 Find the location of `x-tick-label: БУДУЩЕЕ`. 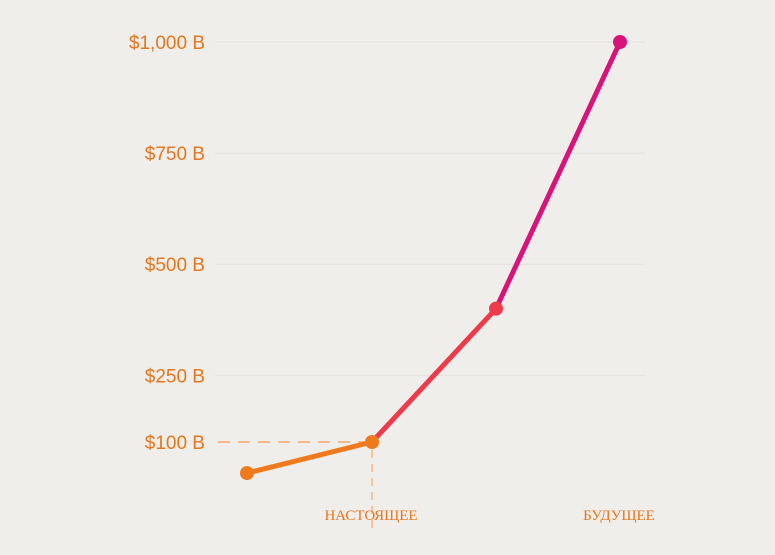

x-tick-label: БУДУЩЕЕ is located at coordinates (619, 516).